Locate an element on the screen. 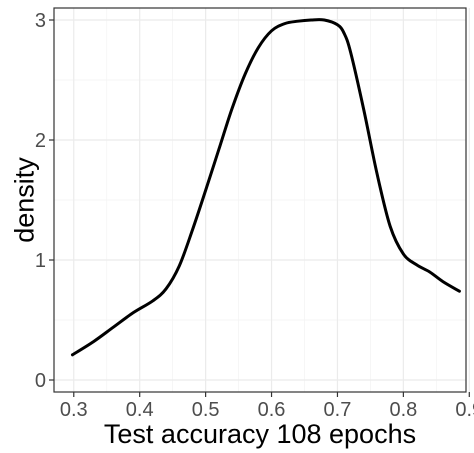 This screenshot has height=453, width=474. x-axis-title: Test accuracy 108 epochs is located at coordinates (260, 434).